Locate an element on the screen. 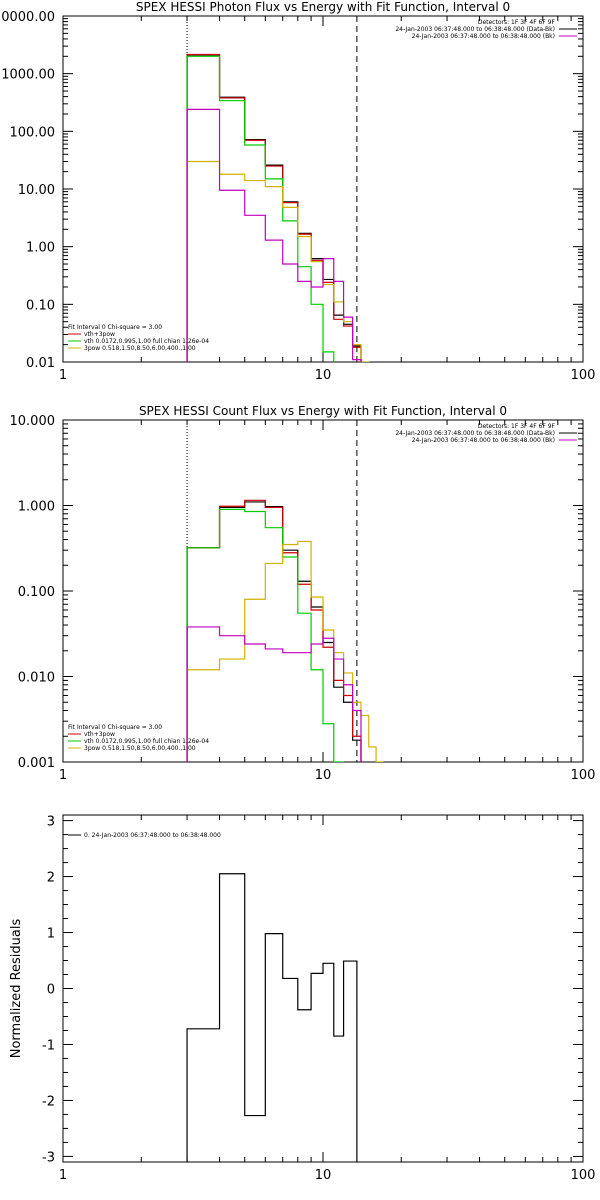 The width and height of the screenshot is (600, 1200). y-tick-label: 1.000 is located at coordinates (36, 507).